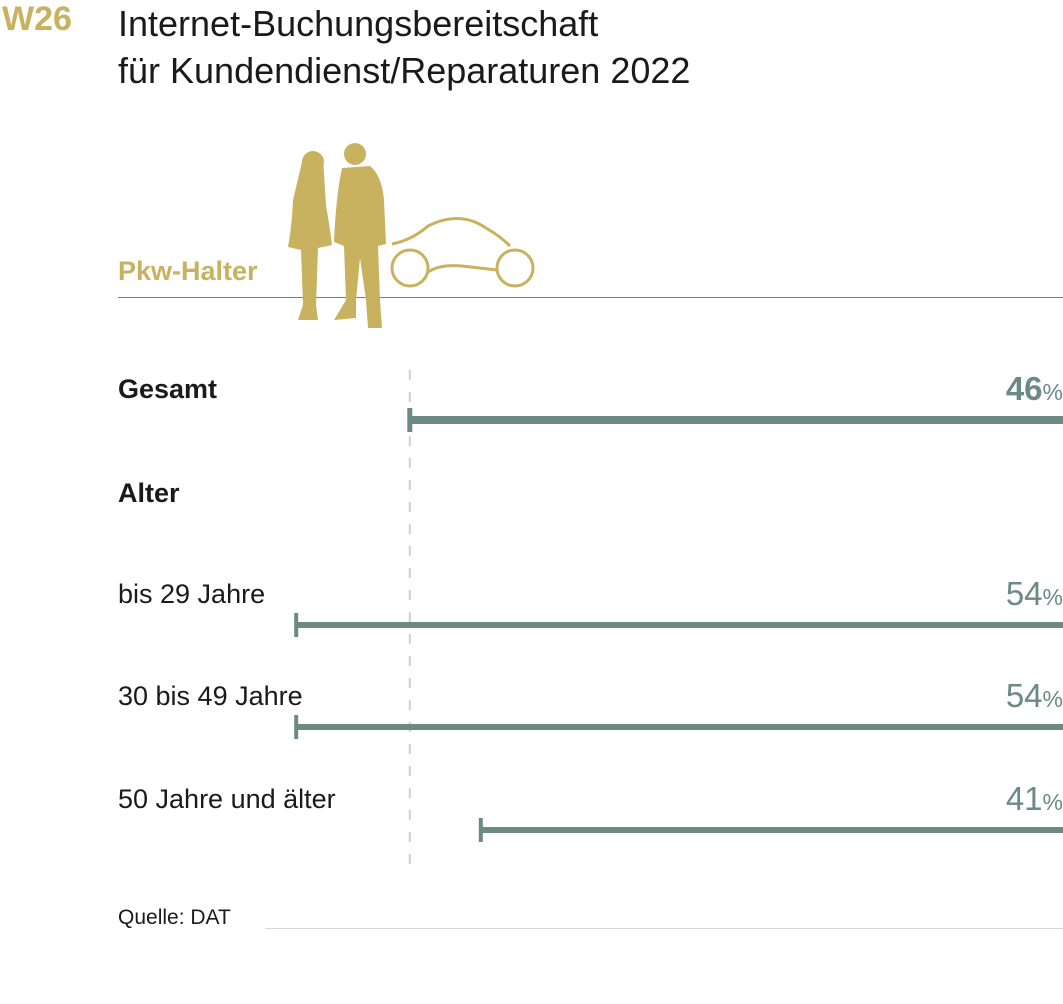  Describe the element at coordinates (590, 297) in the screenshot. I see `header-rule` at that location.